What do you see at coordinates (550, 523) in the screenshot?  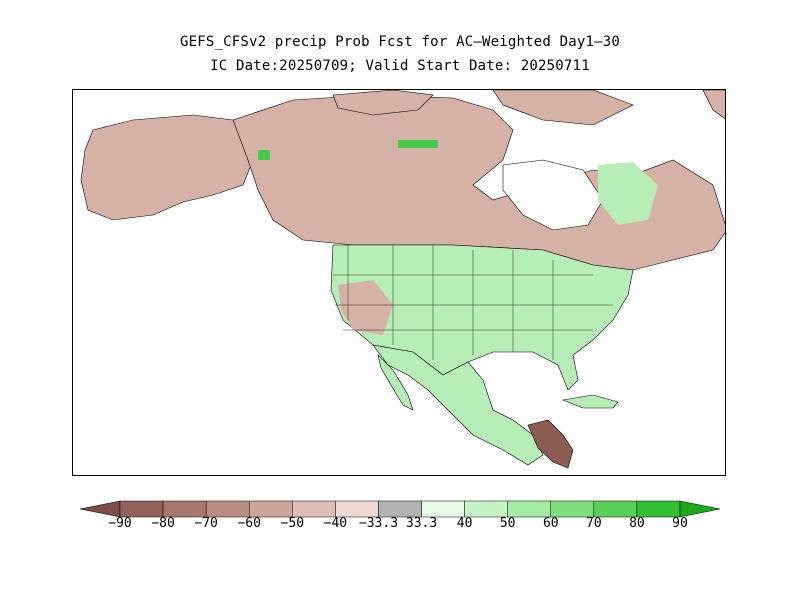 I see `colorbar-tick-label: 60` at bounding box center [550, 523].